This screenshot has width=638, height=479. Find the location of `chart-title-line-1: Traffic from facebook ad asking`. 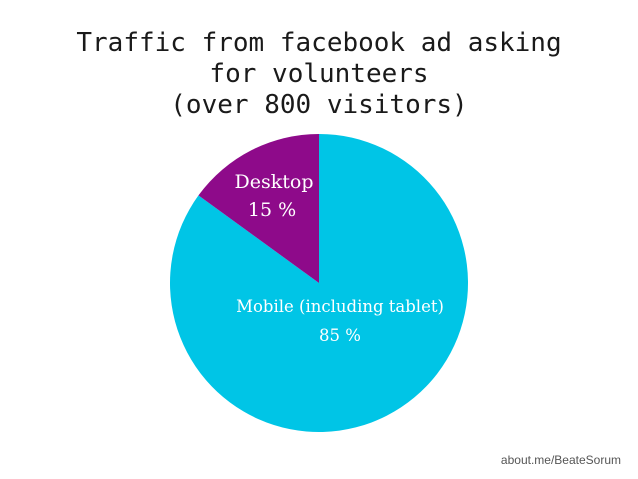

chart-title-line-1: Traffic from facebook ad asking is located at coordinates (319, 43).